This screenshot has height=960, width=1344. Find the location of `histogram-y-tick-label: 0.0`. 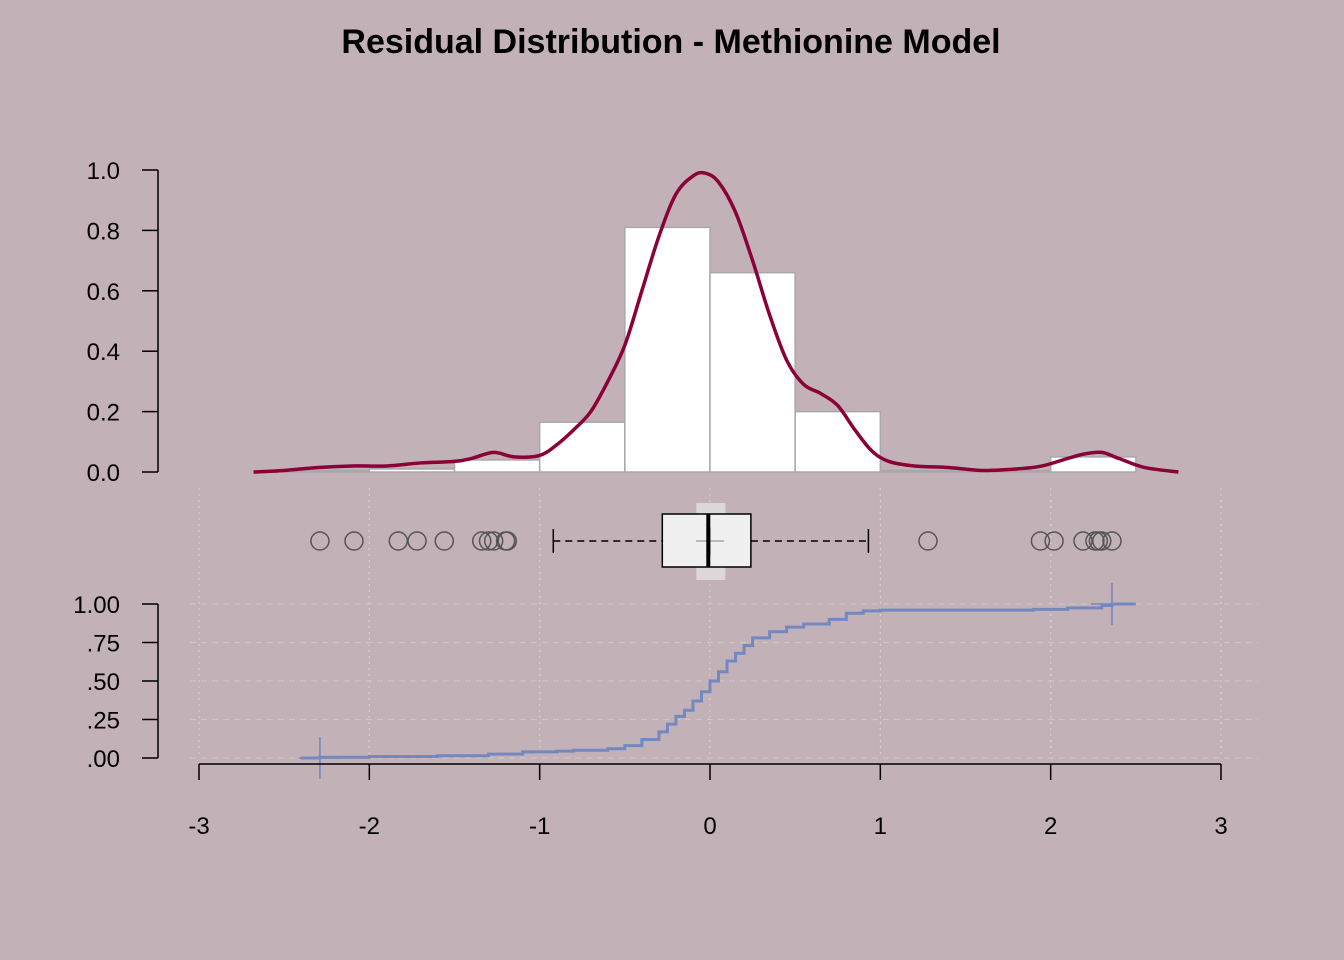

histogram-y-tick-label: 0.0 is located at coordinates (103, 473).